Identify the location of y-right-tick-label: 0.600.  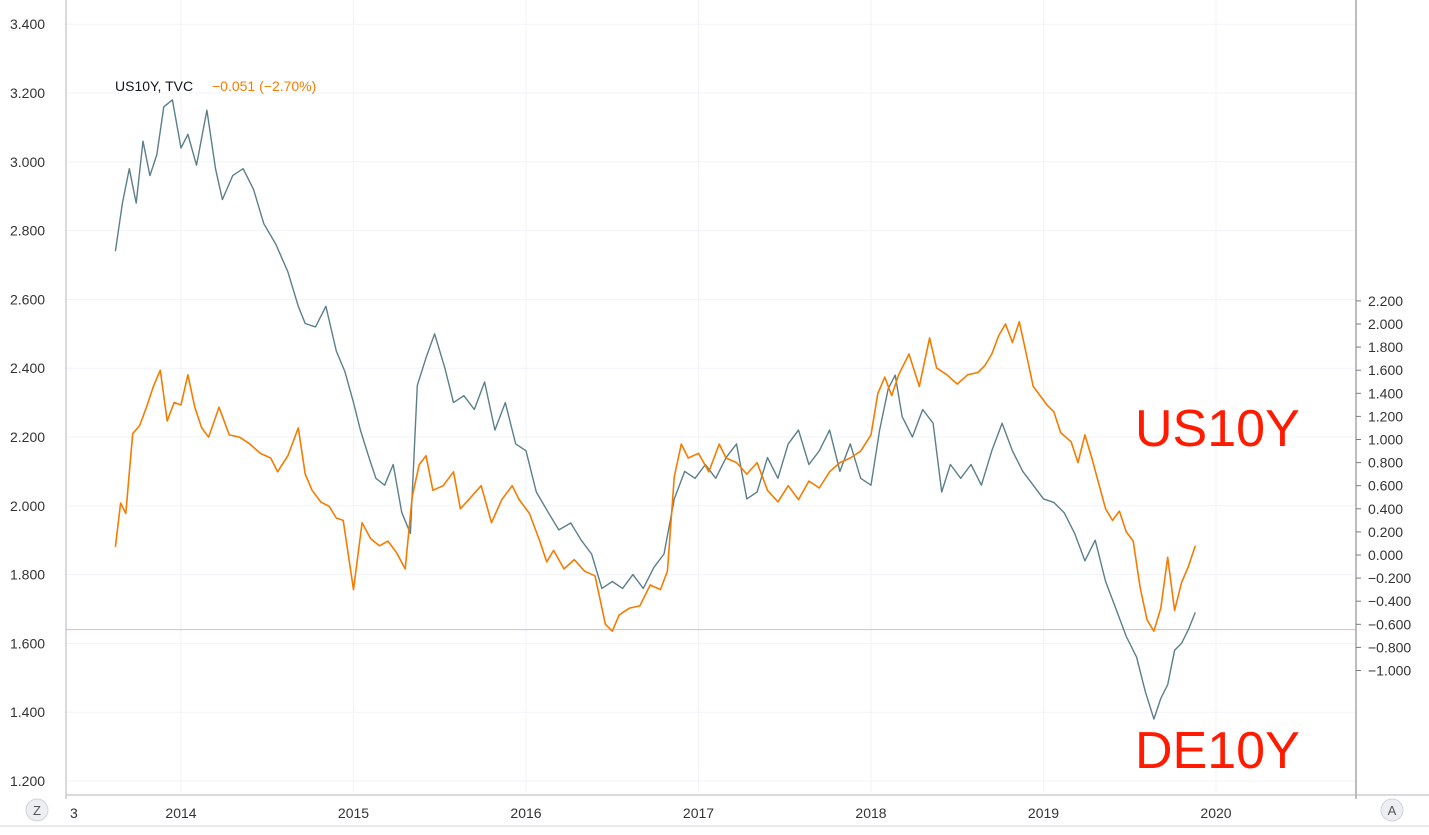
(1385, 486).